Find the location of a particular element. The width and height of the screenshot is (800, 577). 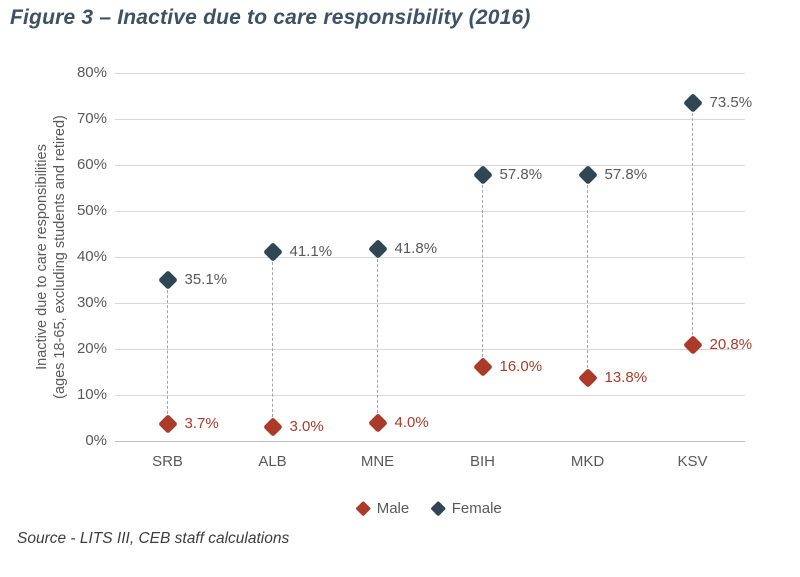

male-value-label: 13.8% is located at coordinates (626, 377).